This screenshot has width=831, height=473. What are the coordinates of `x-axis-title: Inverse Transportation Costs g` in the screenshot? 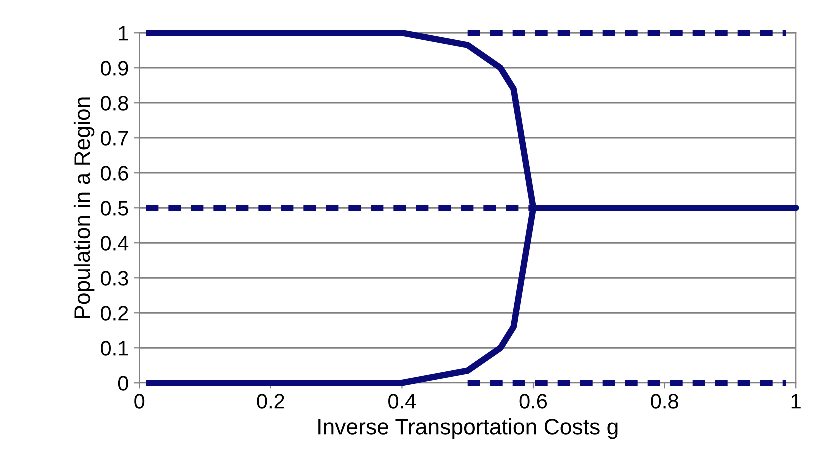 It's located at (468, 429).